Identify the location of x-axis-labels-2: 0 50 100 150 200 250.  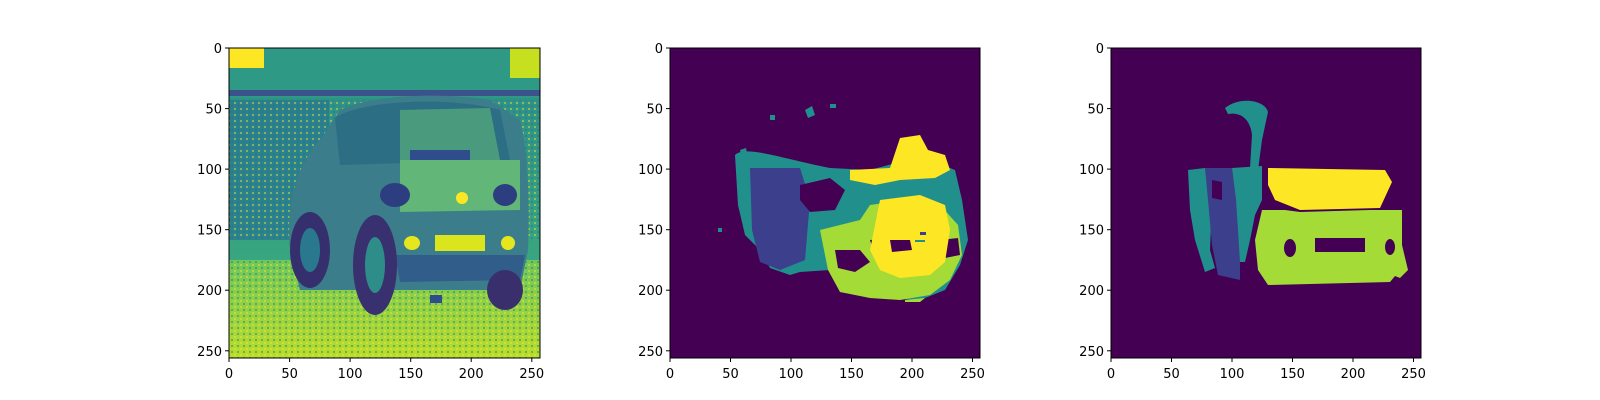
(825, 374).